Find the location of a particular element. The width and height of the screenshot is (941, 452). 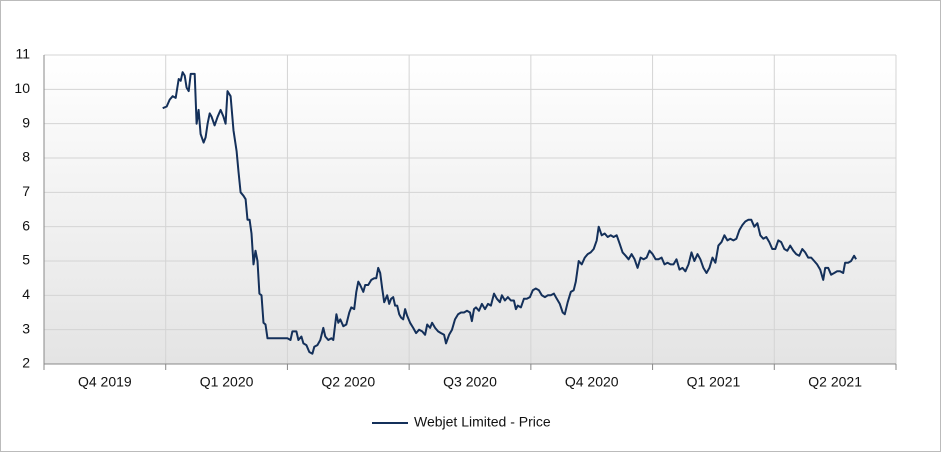

y-tick-label: 7 is located at coordinates (26, 191).